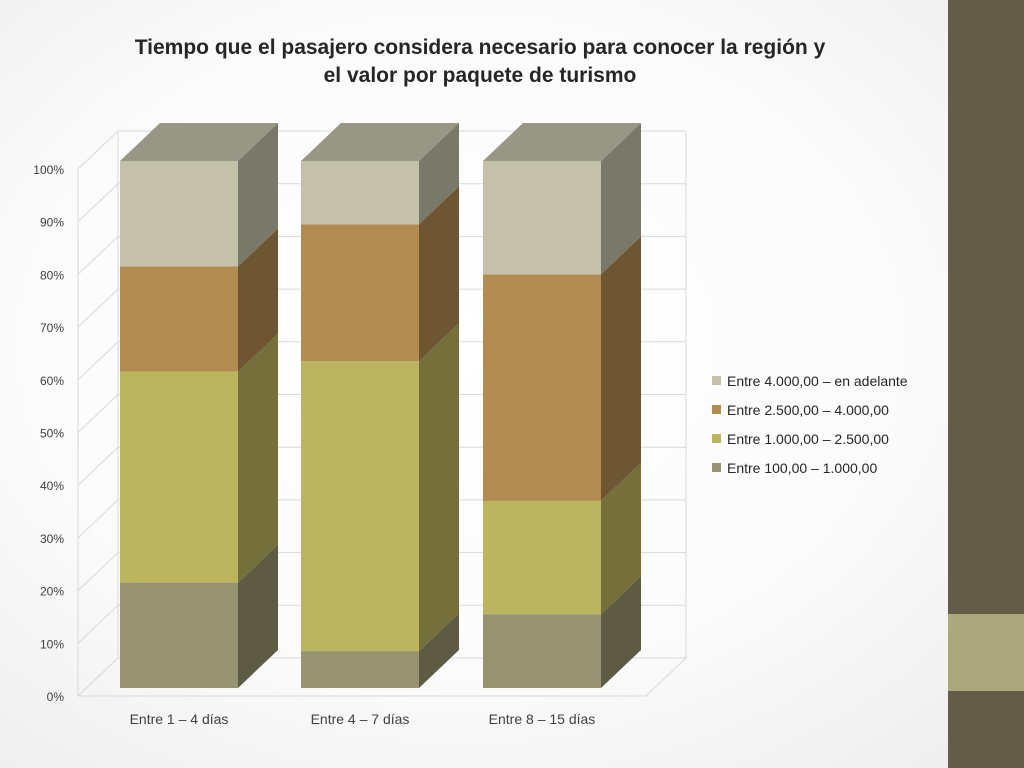 The width and height of the screenshot is (1024, 768). What do you see at coordinates (52, 275) in the screenshot?
I see `y-tick-label: 80%` at bounding box center [52, 275].